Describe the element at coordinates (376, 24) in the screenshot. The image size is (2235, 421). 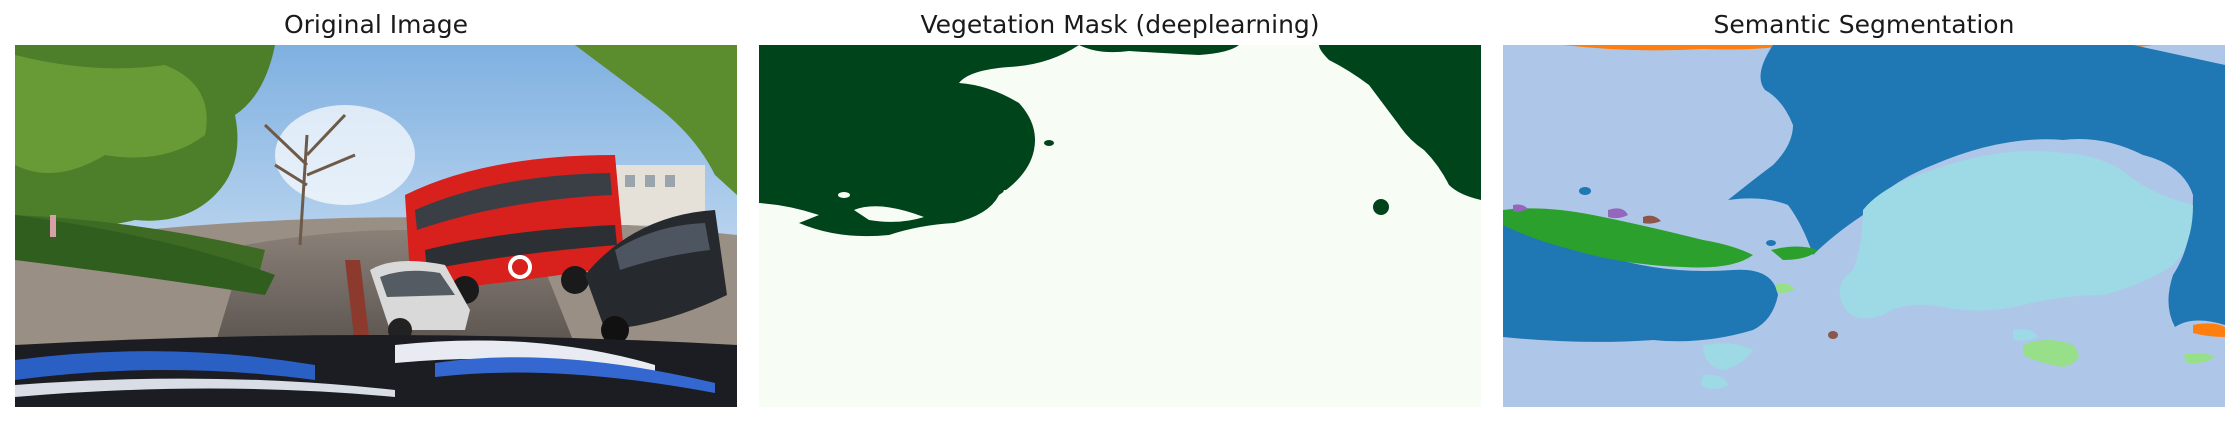
I see `panel-title: Original Image` at that location.